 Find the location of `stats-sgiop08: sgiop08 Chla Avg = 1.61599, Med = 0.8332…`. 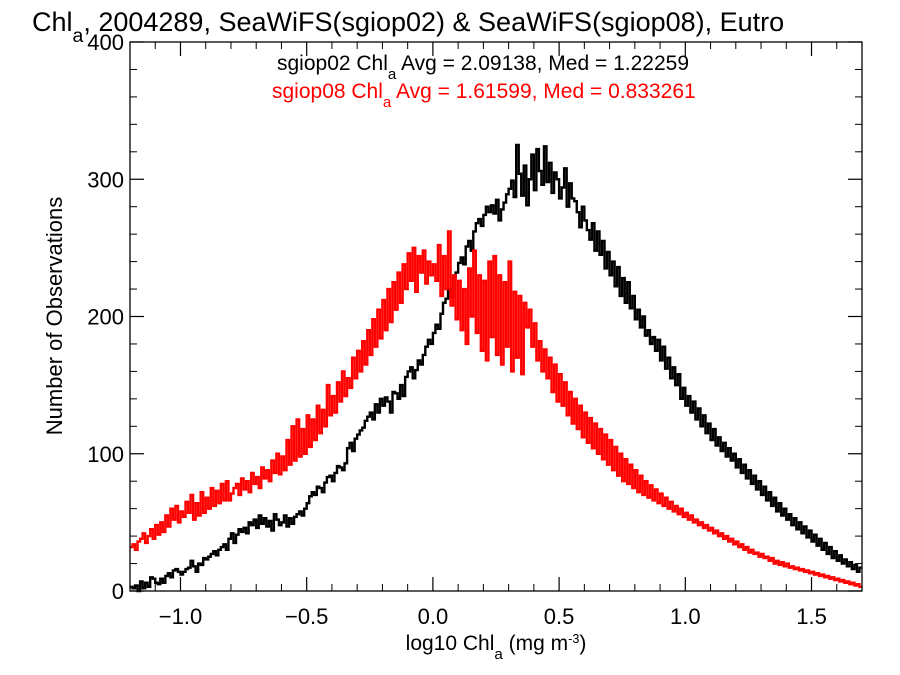

stats-sgiop08: sgiop08 Chla Avg = 1.61599, Med = 0.8332… is located at coordinates (484, 95).